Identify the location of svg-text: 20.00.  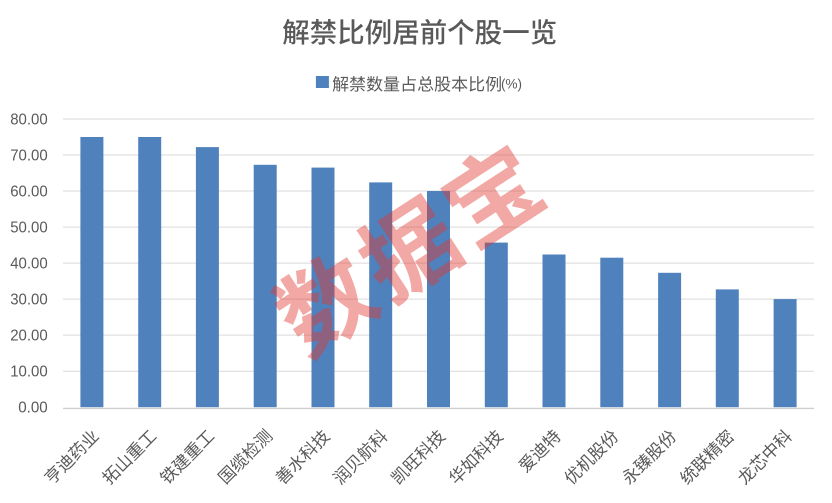
(29, 336).